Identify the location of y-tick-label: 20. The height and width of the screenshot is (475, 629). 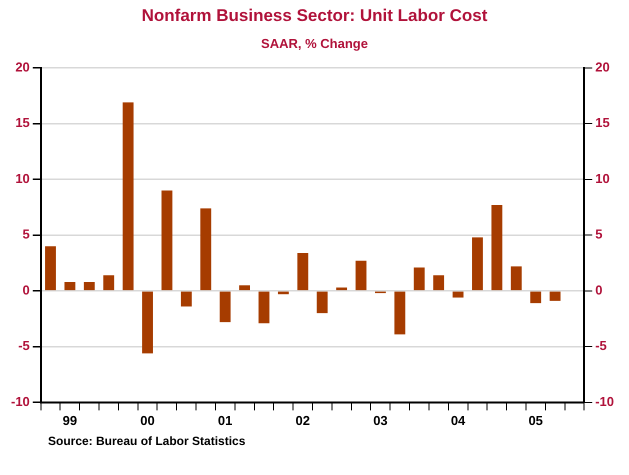
(602, 66).